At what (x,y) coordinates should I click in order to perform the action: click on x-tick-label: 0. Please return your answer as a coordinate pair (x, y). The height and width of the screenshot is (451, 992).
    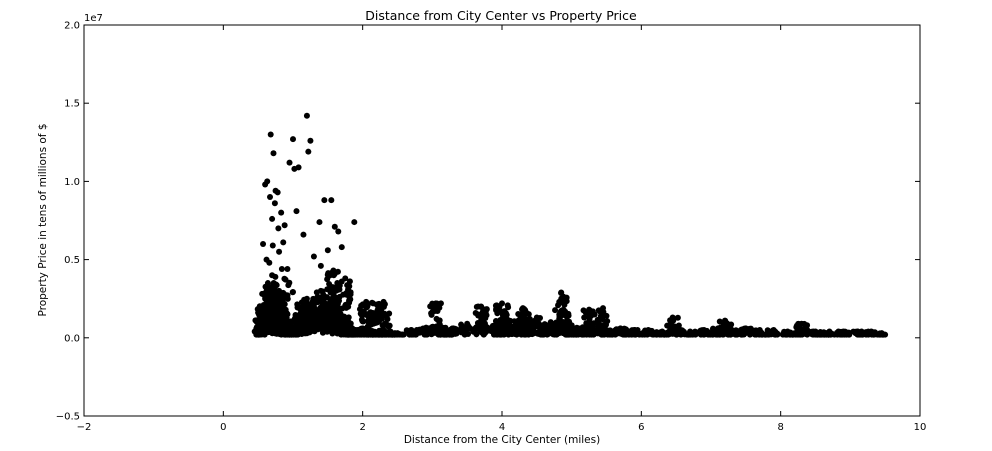
    Looking at the image, I should click on (223, 427).